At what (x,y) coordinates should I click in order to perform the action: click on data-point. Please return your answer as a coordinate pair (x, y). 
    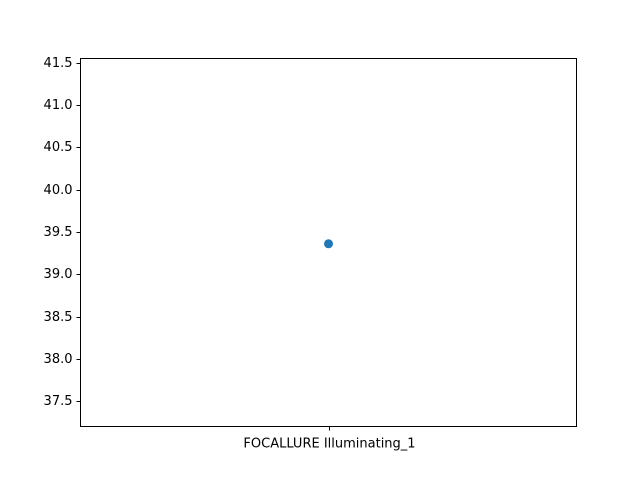
    Looking at the image, I should click on (328, 244).